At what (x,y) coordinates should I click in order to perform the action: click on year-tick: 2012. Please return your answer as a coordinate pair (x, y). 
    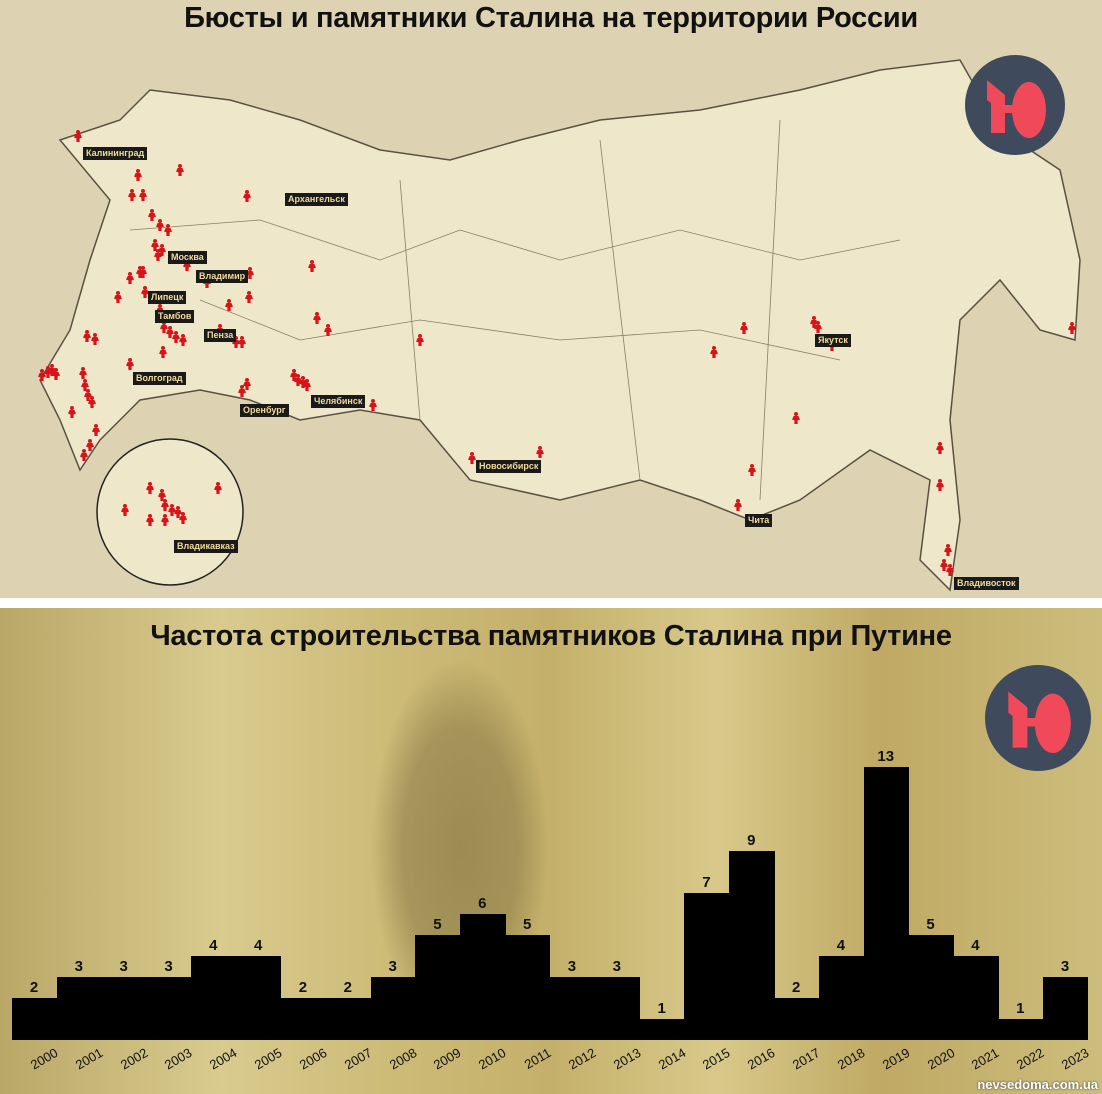
    Looking at the image, I should click on (574, 1058).